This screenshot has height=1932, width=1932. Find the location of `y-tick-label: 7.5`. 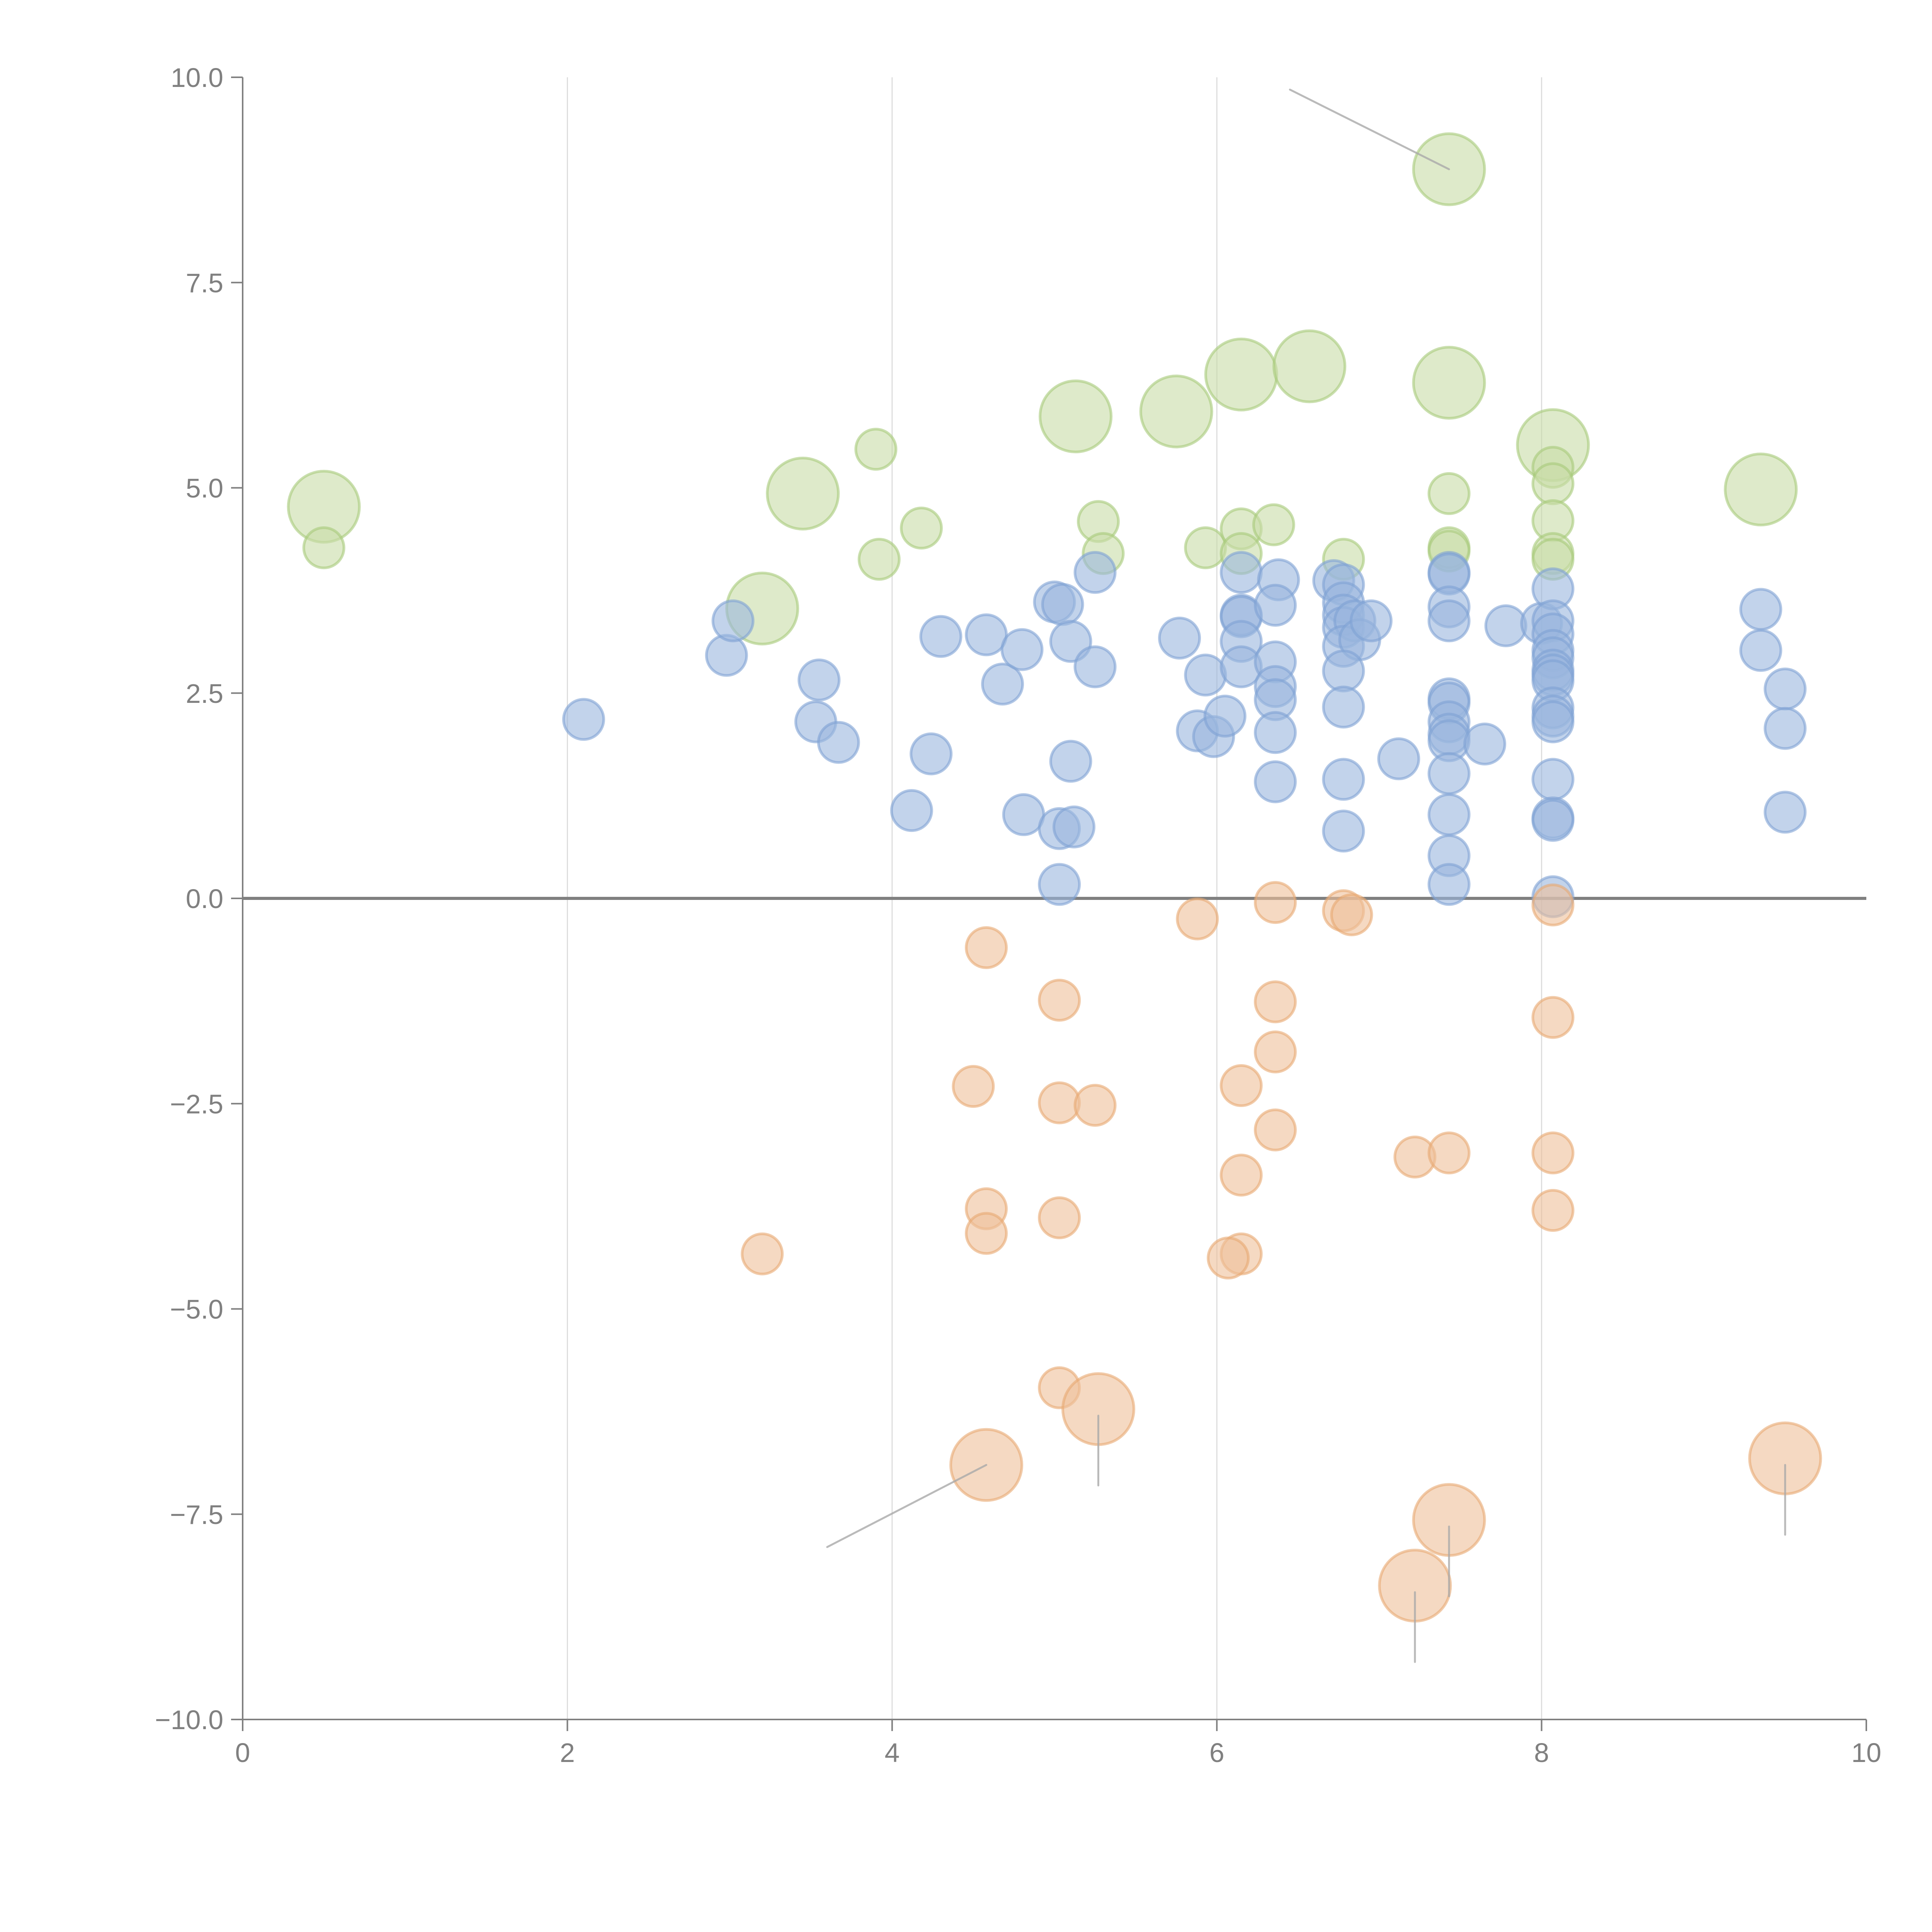

y-tick-label: 7.5 is located at coordinates (205, 283).